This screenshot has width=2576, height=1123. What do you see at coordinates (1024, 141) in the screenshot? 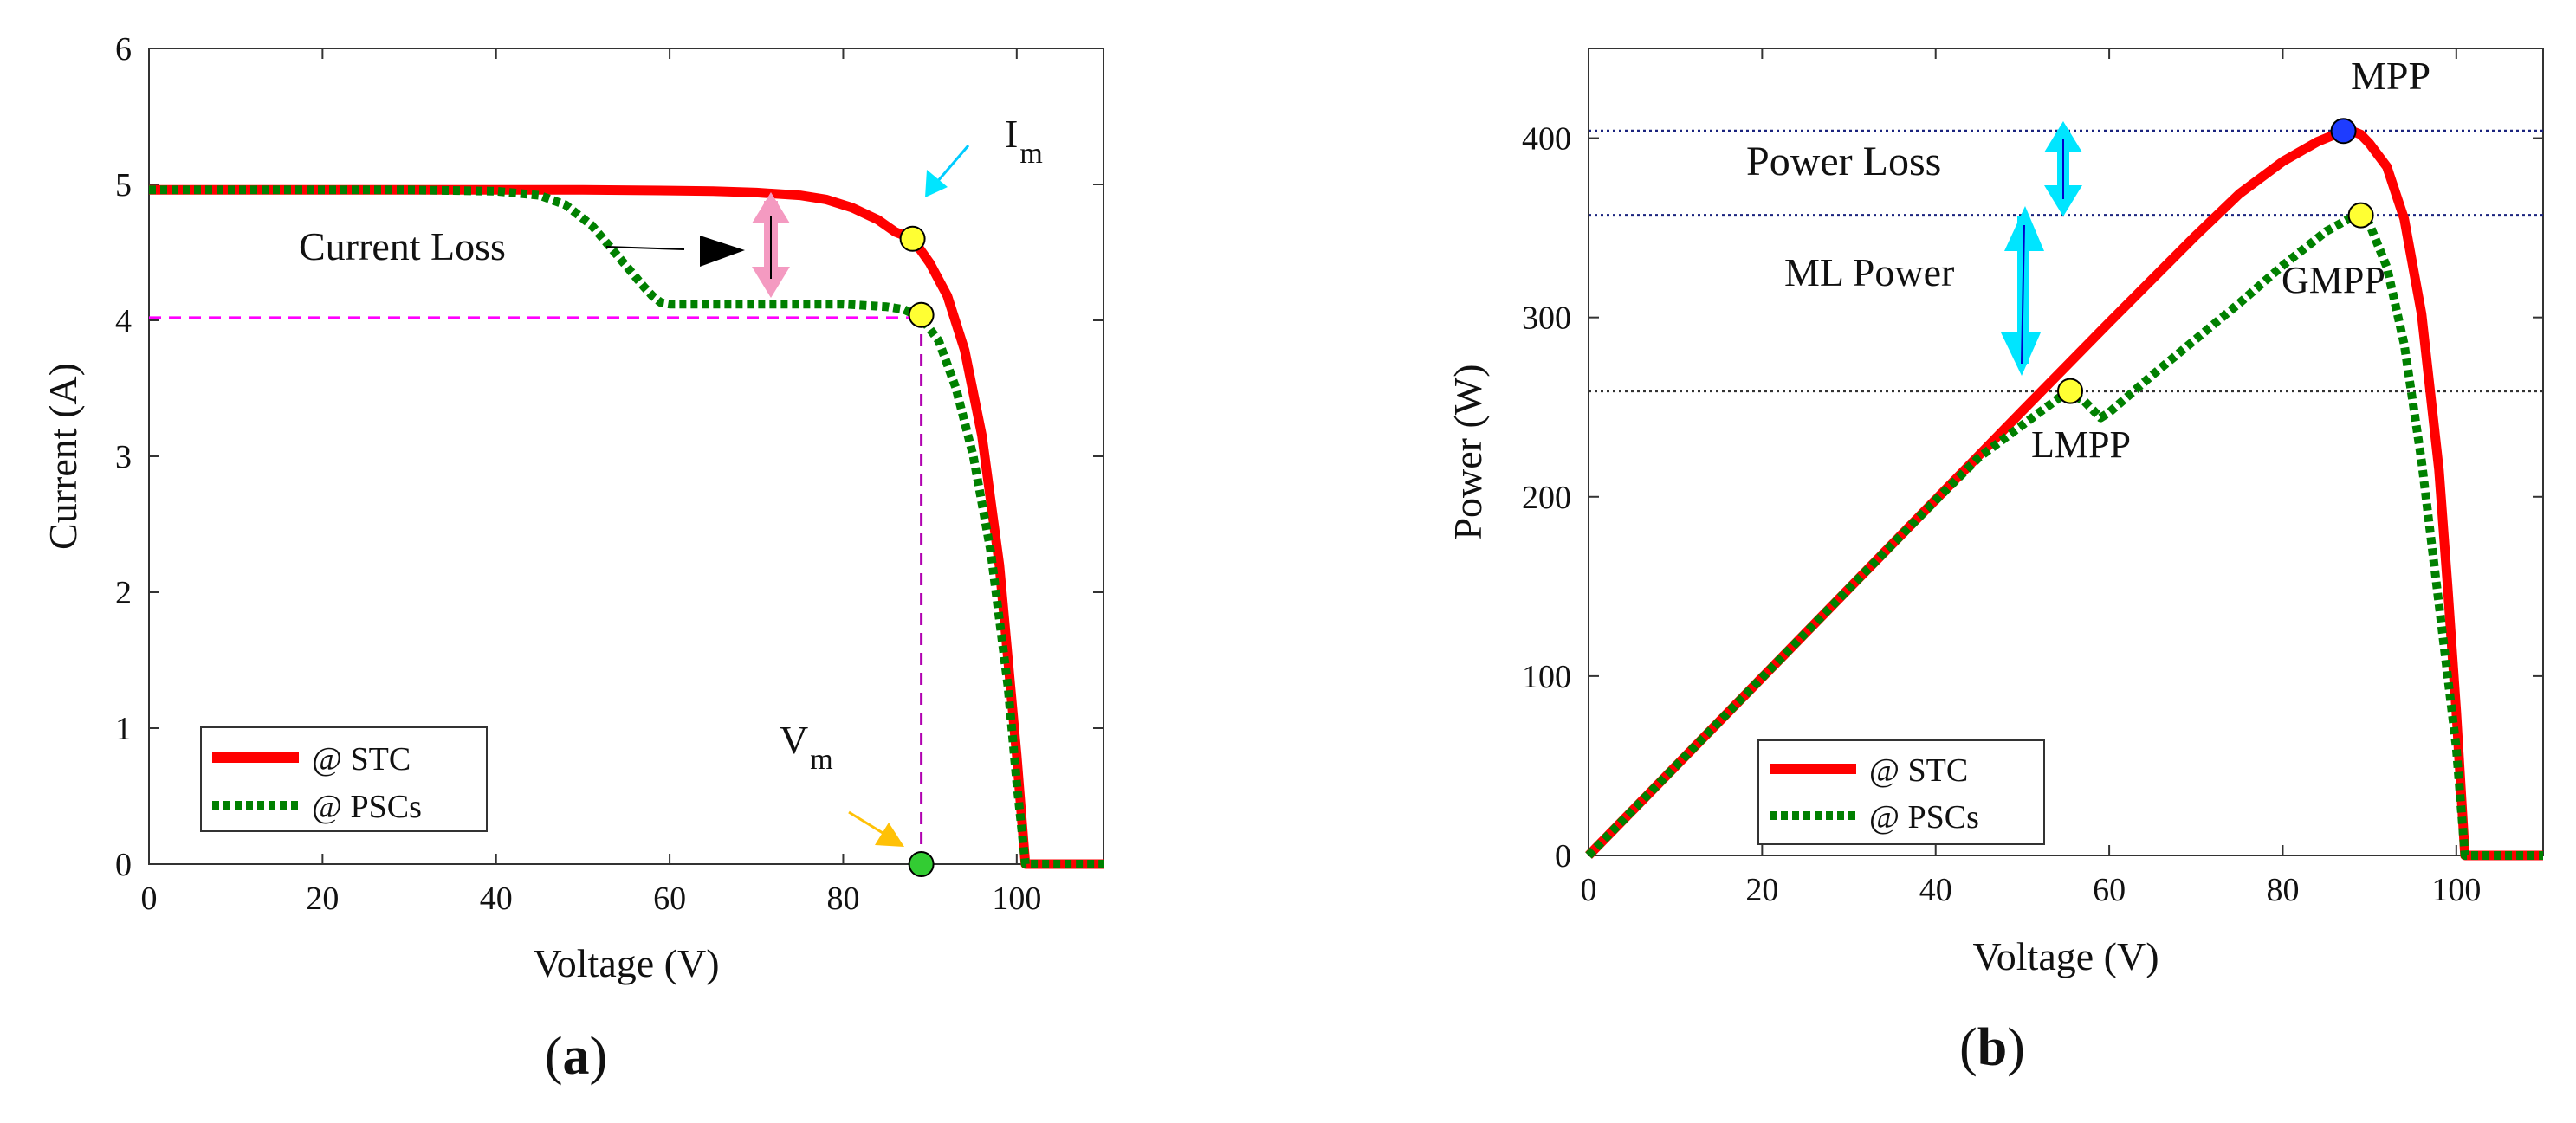
I see `im-label: Im` at bounding box center [1024, 141].